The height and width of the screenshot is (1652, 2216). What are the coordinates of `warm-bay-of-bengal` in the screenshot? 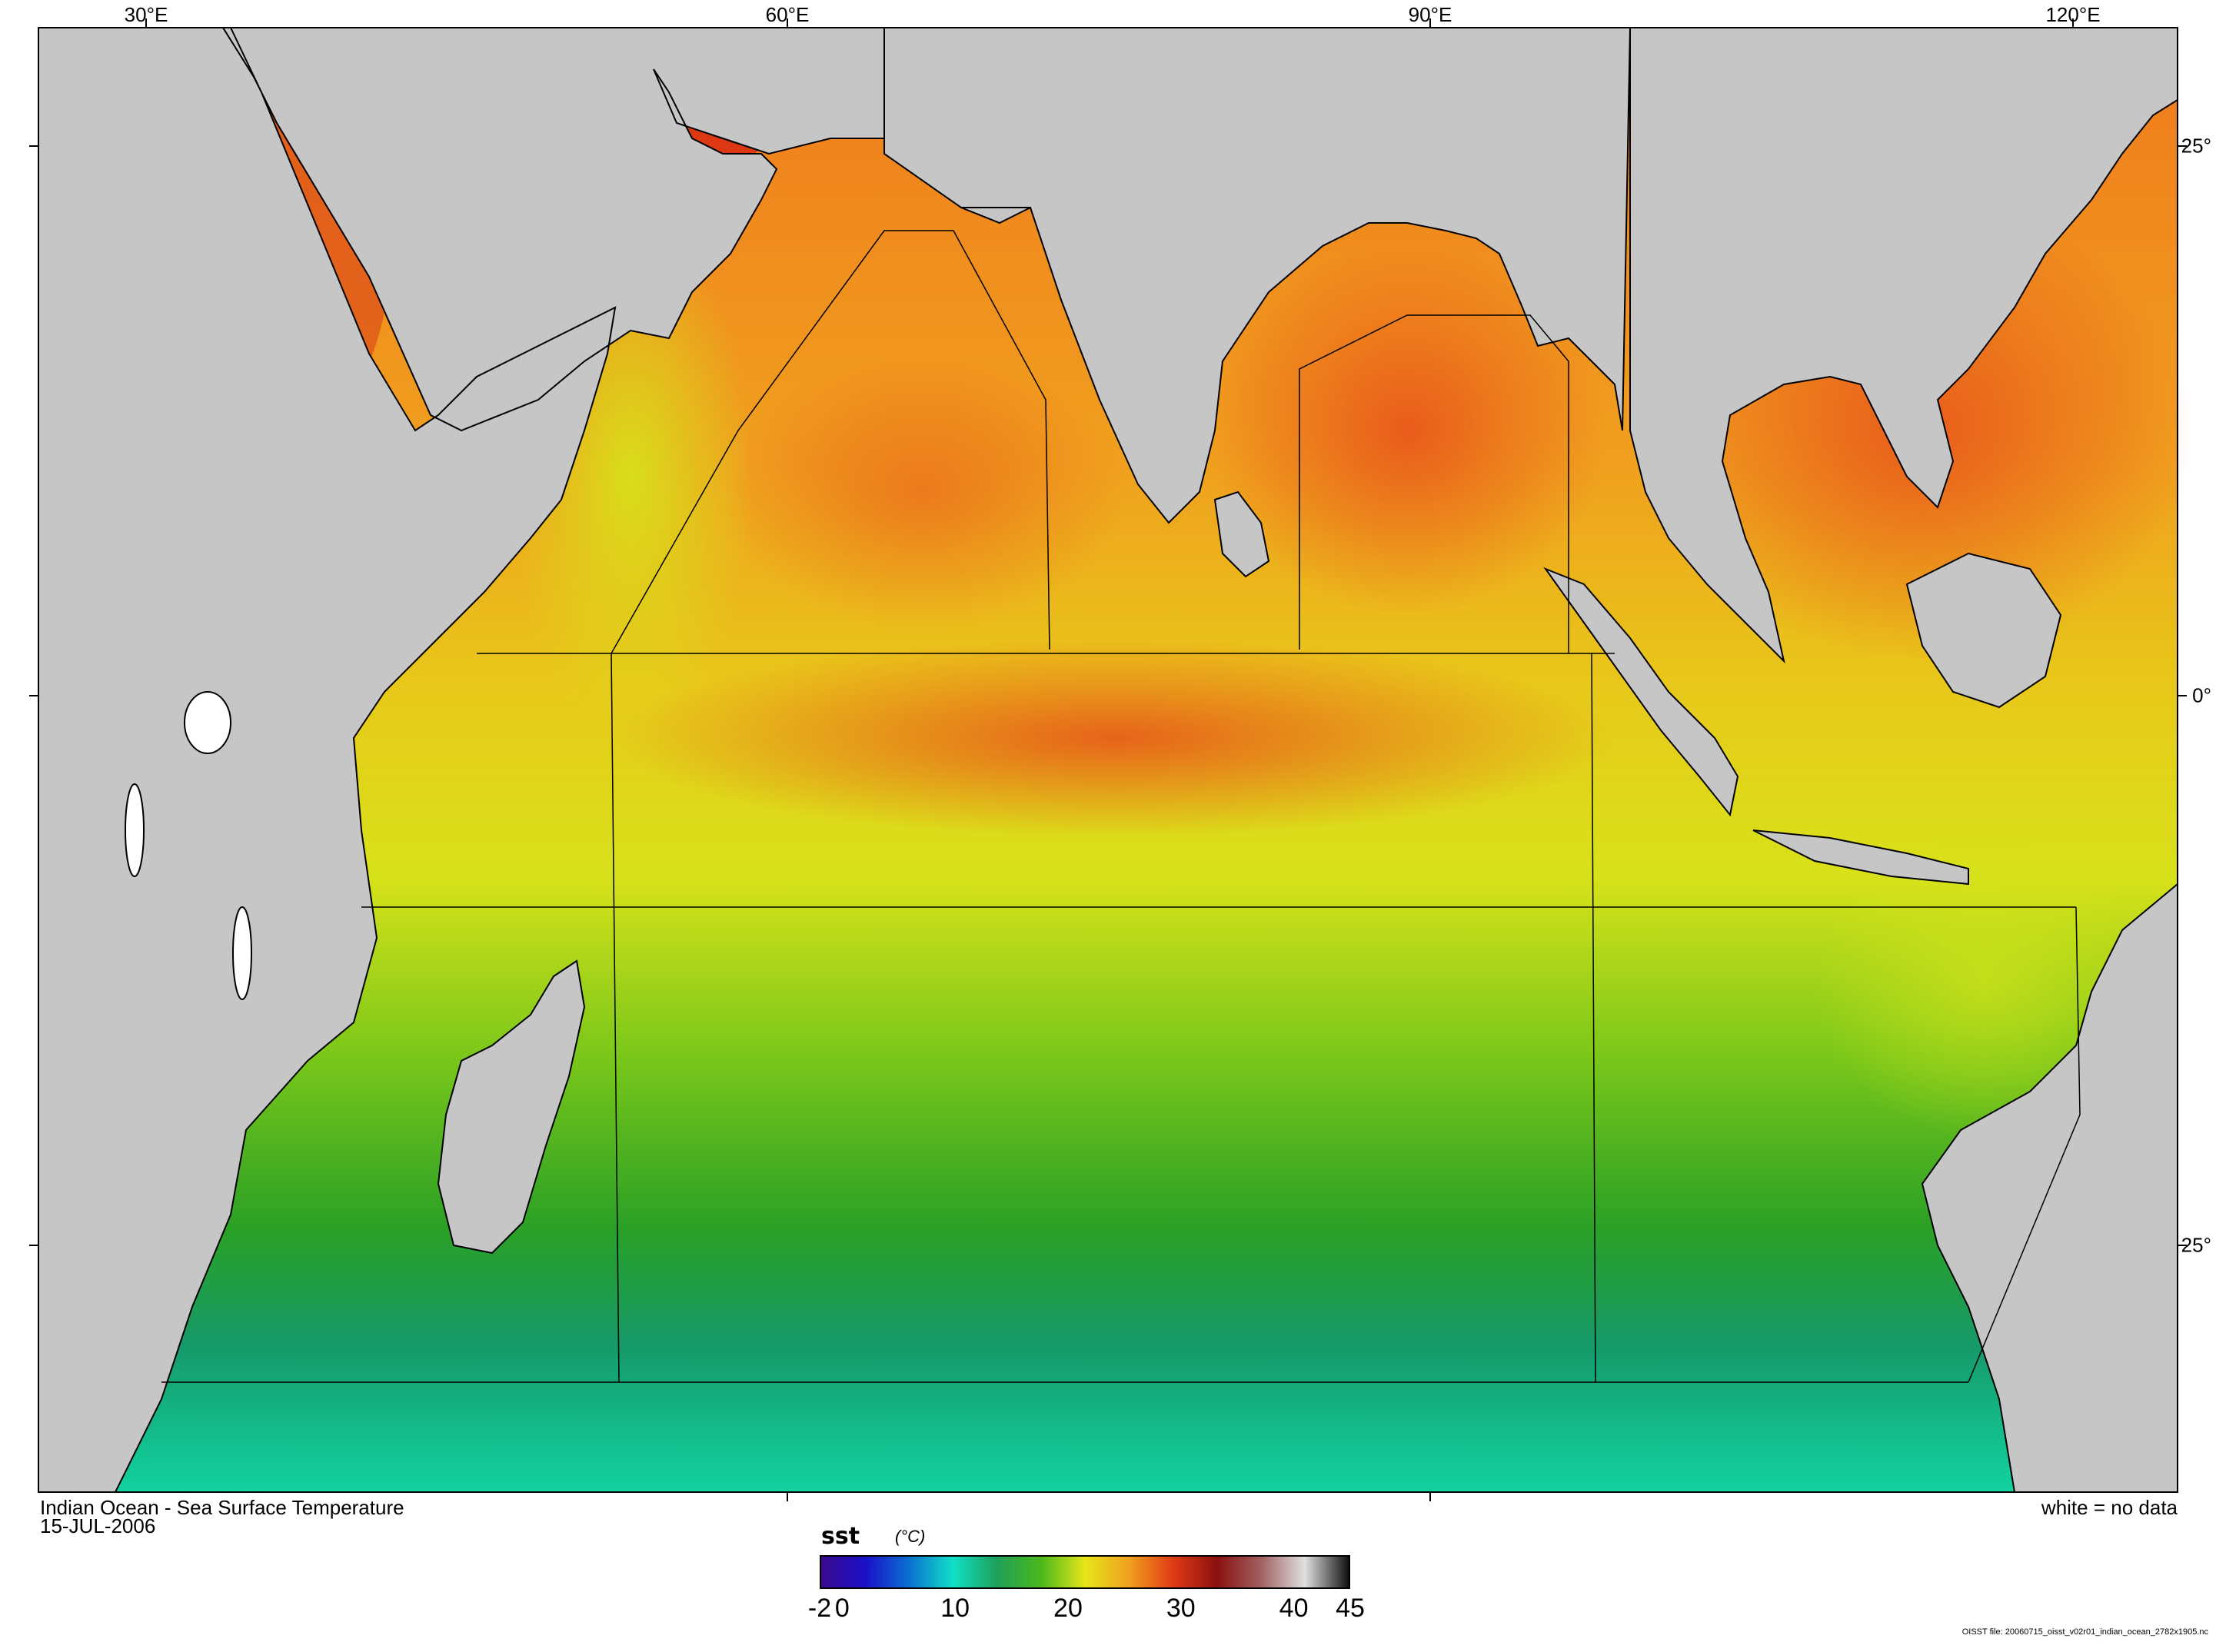 It's located at (1407, 430).